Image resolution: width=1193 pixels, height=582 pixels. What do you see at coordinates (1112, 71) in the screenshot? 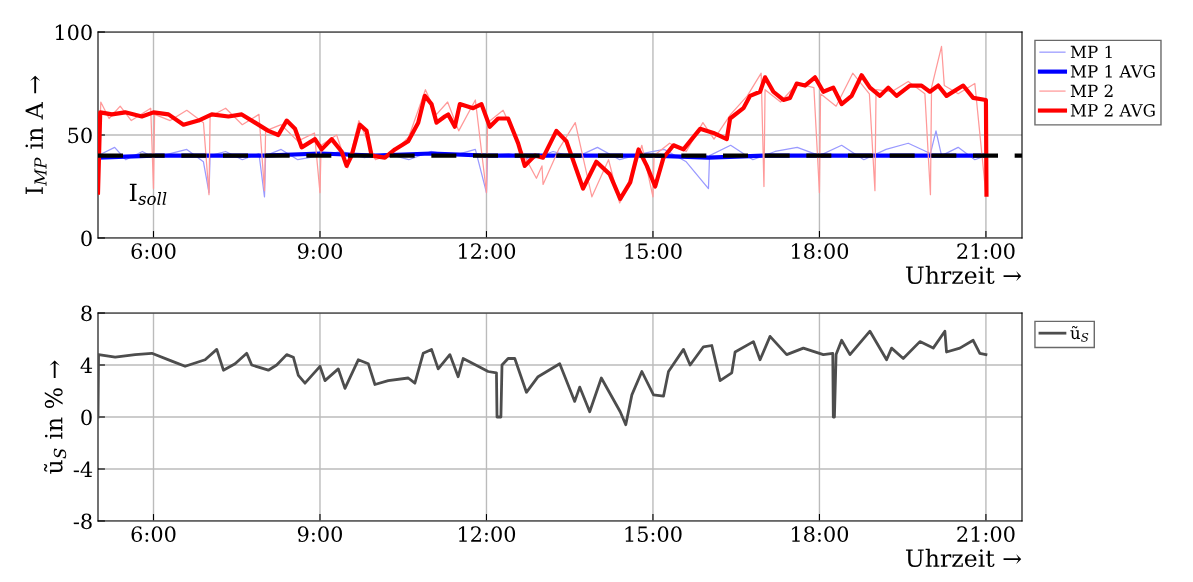
I see `legend-label: MP 1 AVG` at bounding box center [1112, 71].